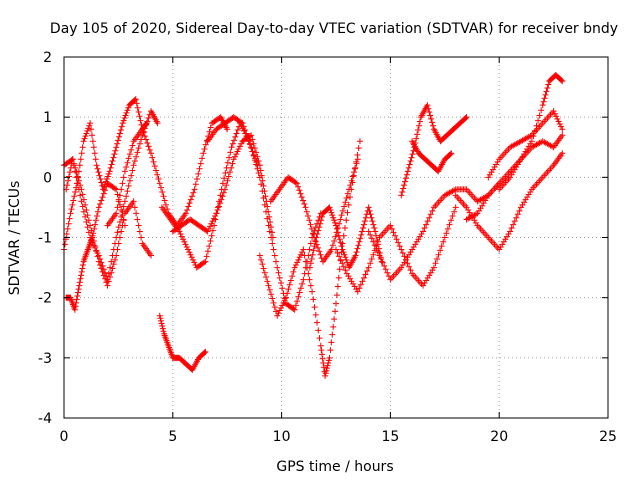  I want to click on series-sat-g, so click(209, 195).